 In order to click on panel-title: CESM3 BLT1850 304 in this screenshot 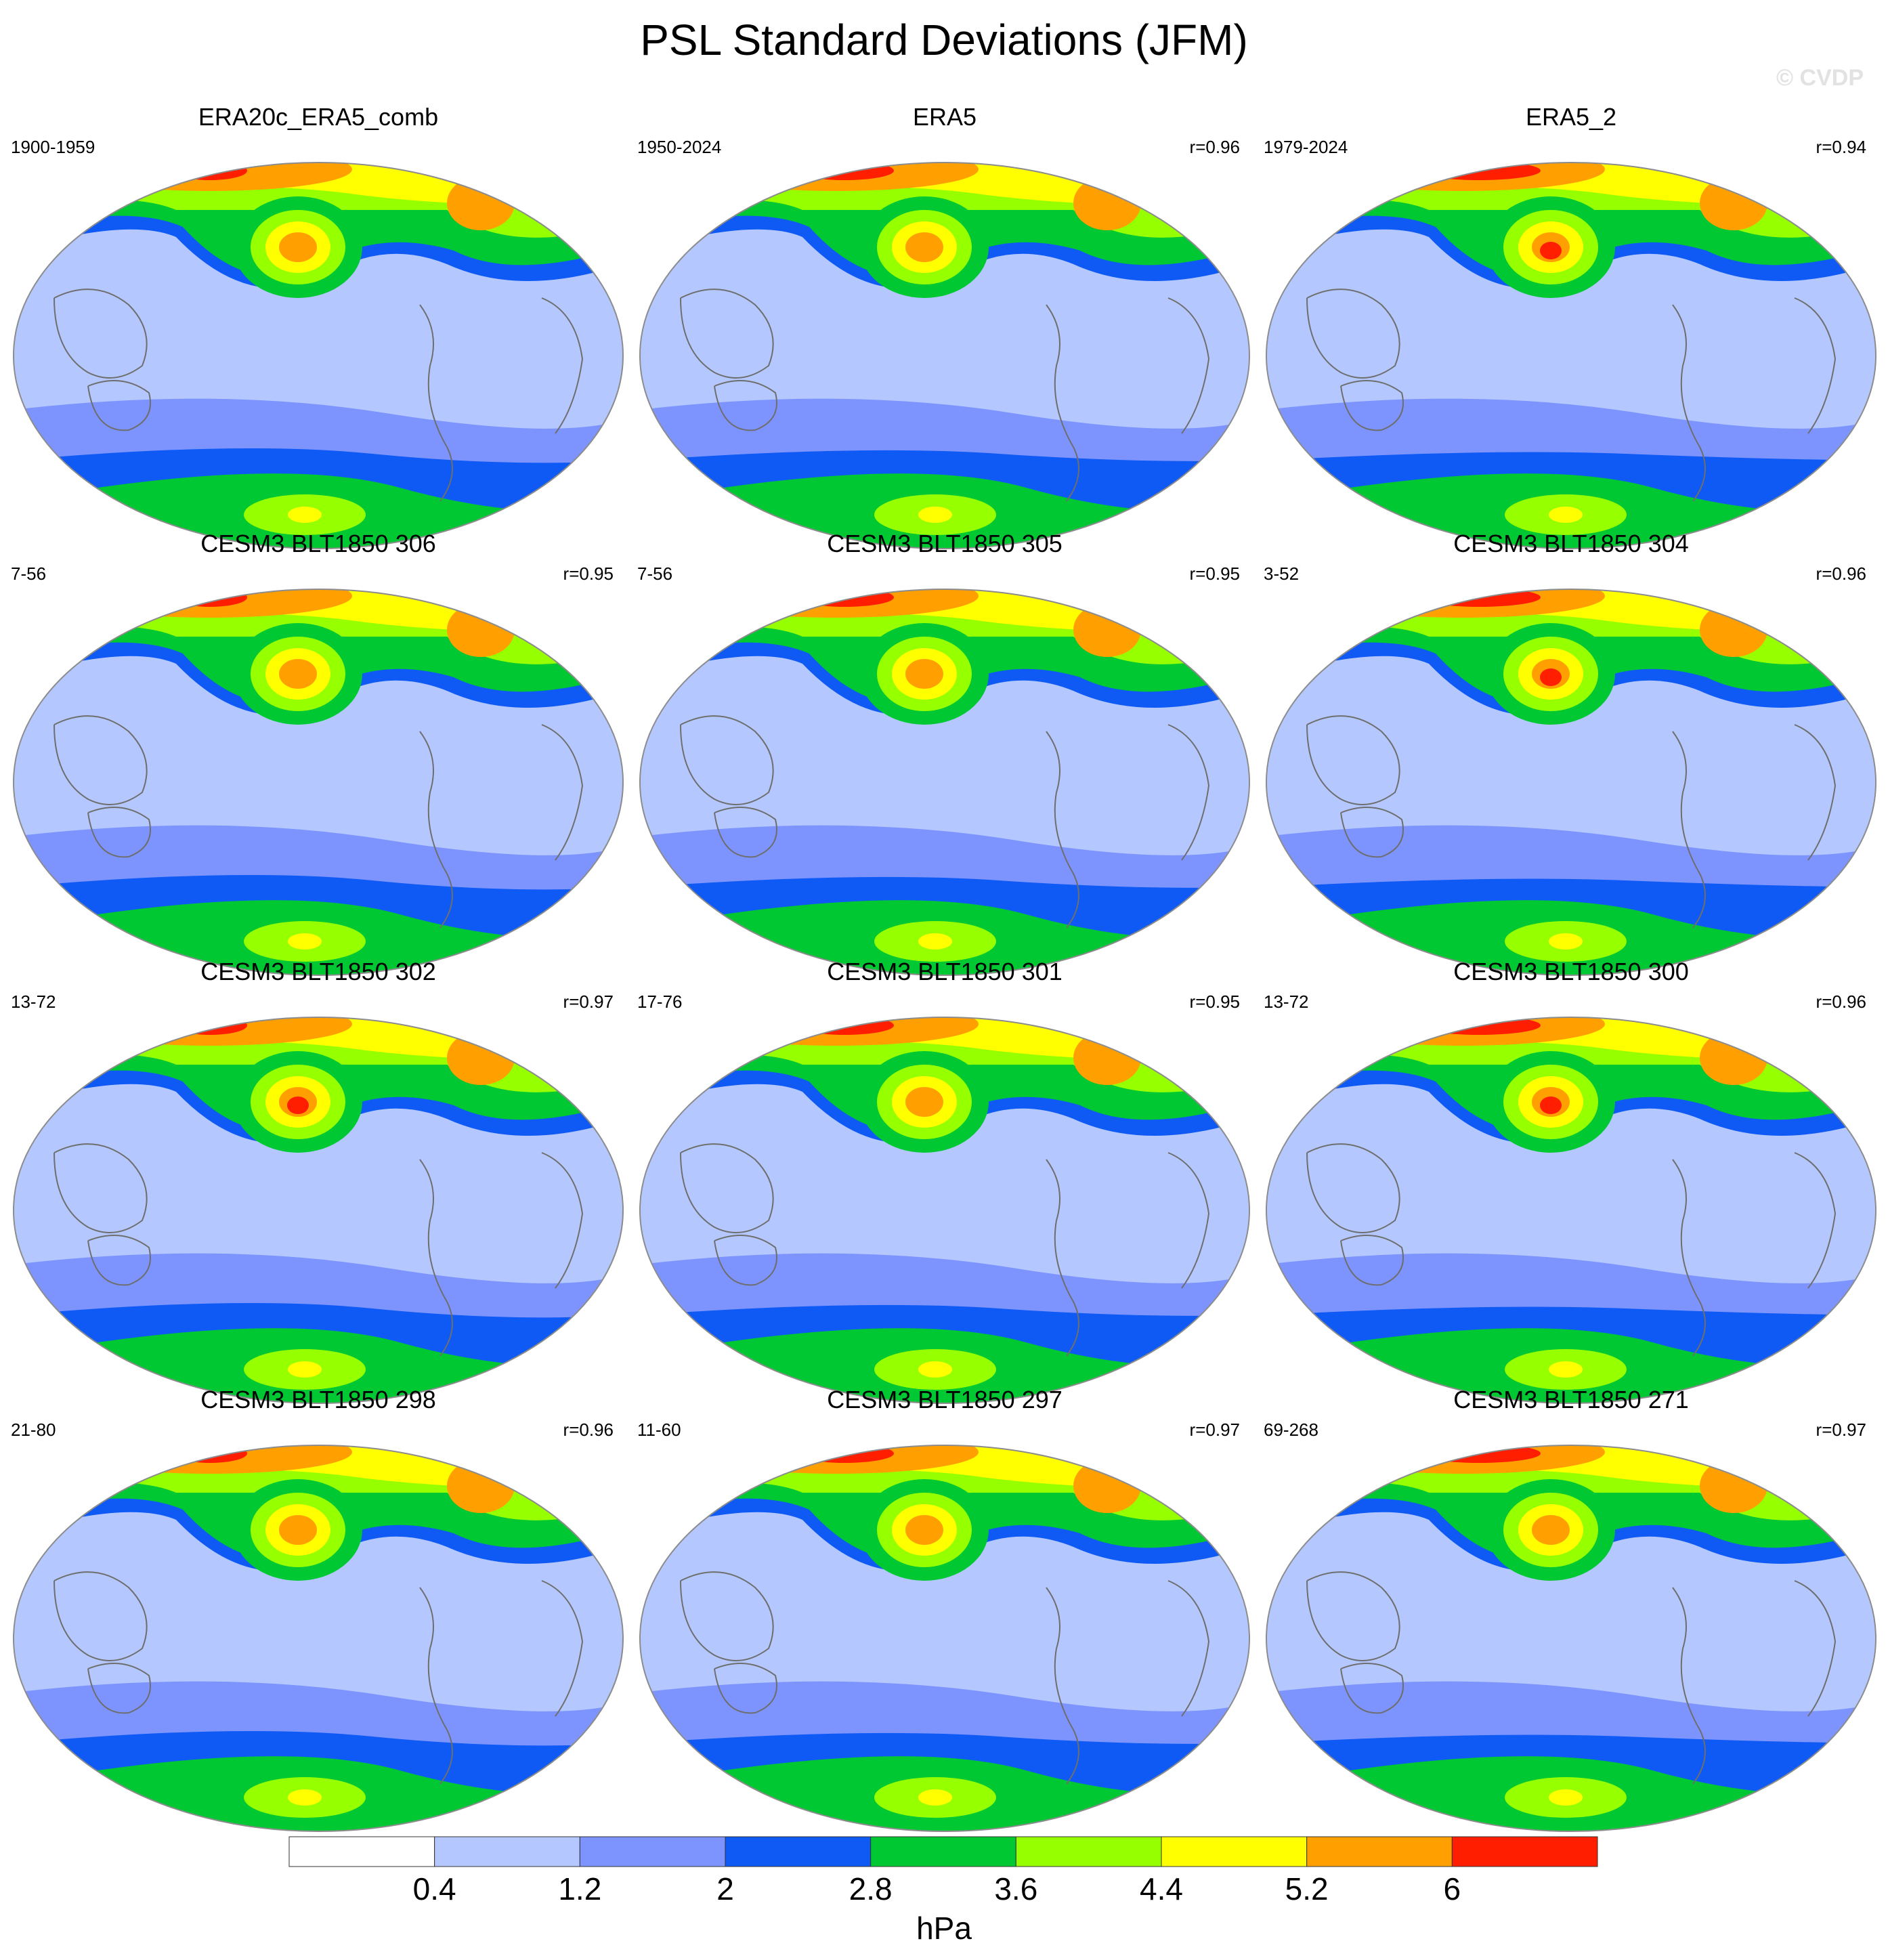, I will do `click(1571, 543)`.